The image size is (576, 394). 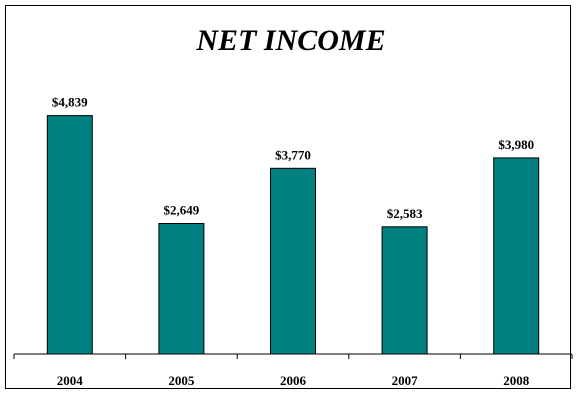 What do you see at coordinates (293, 261) in the screenshot?
I see `bar-2006` at bounding box center [293, 261].